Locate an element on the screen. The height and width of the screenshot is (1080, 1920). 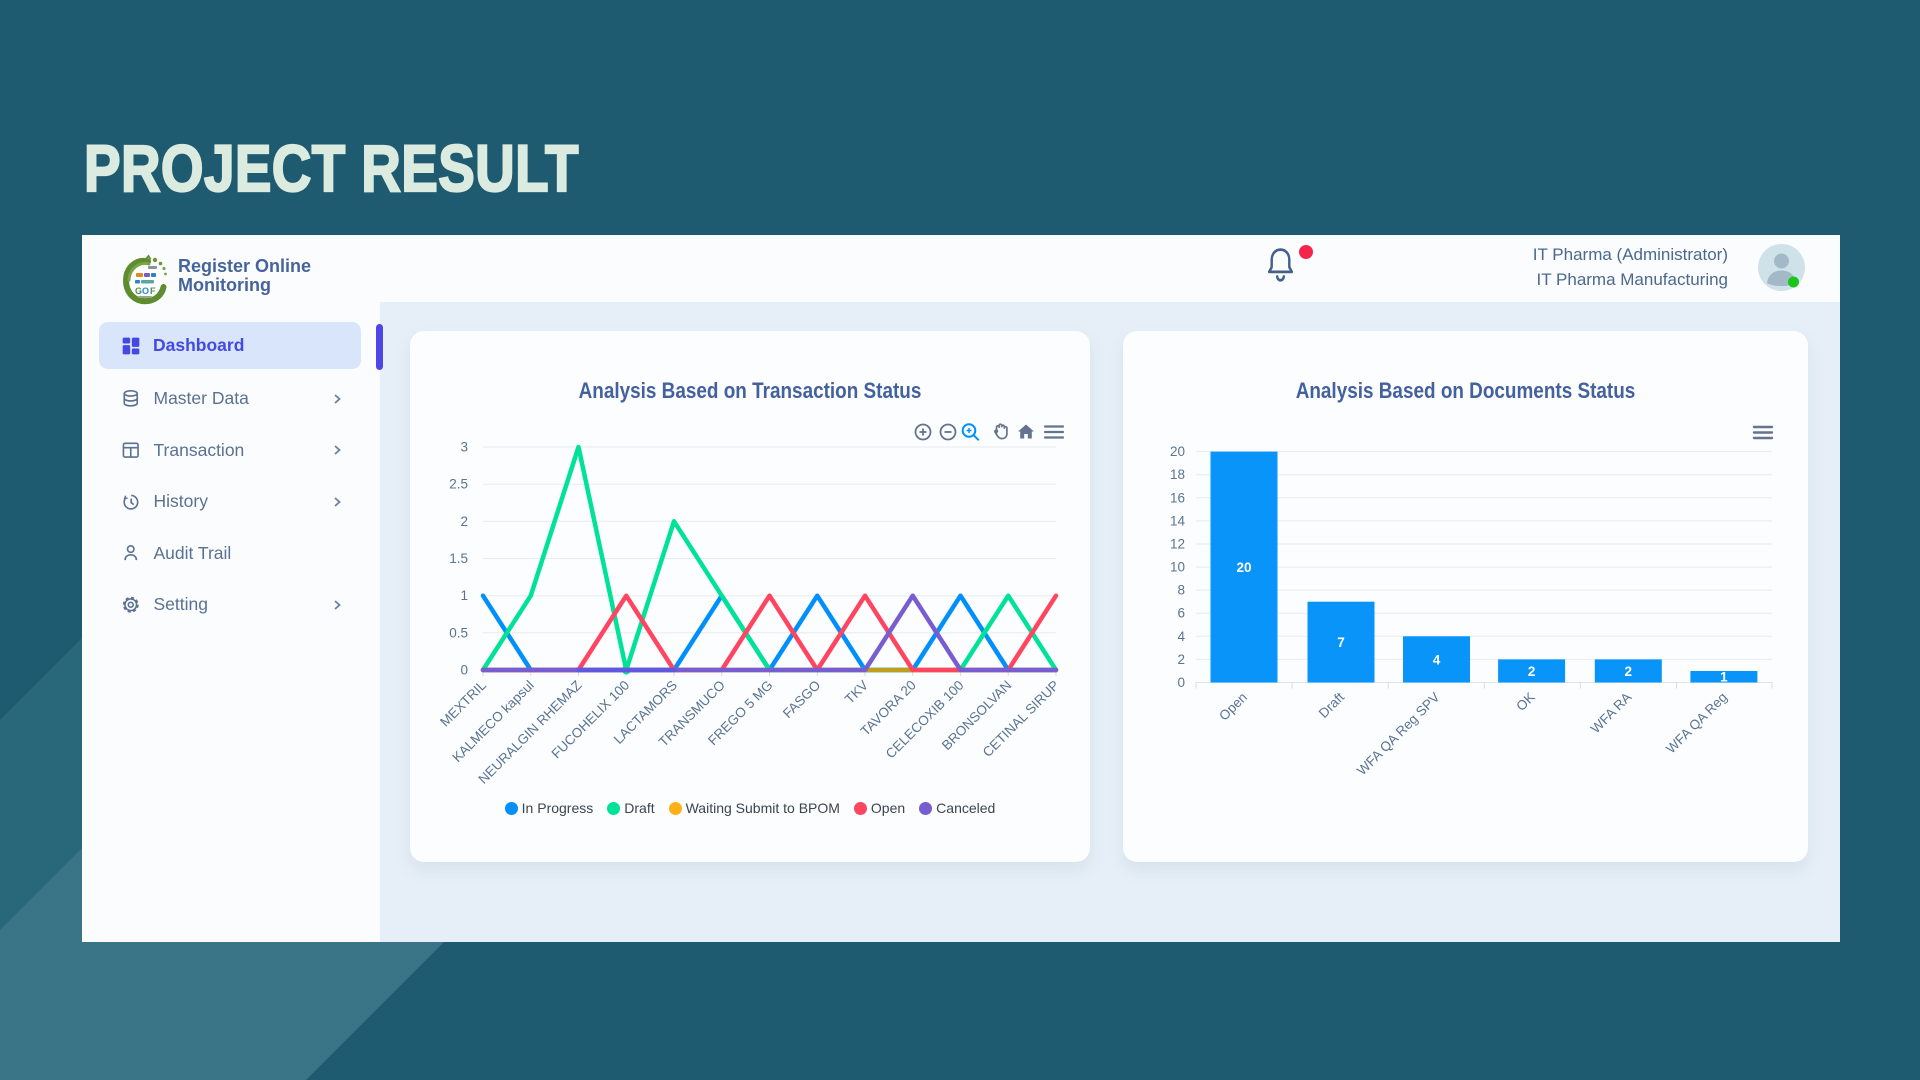
svg-text: F is located at coordinates (153, 291).